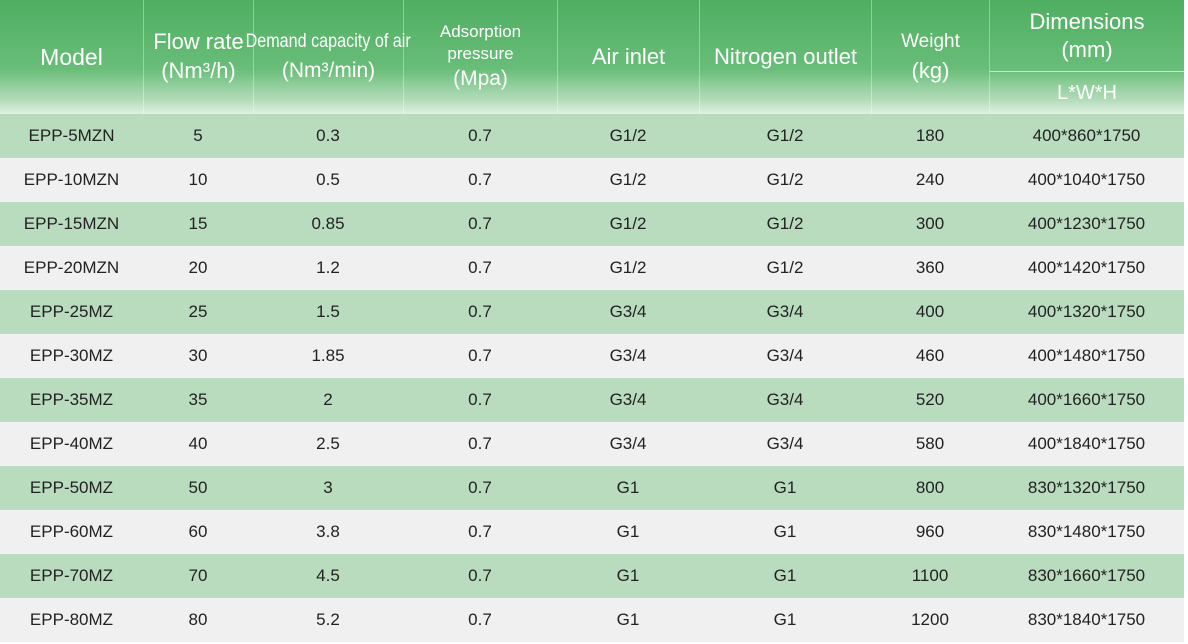 The width and height of the screenshot is (1188, 644). I want to click on cell-dimensions: 400*1480*1750, so click(1086, 355).